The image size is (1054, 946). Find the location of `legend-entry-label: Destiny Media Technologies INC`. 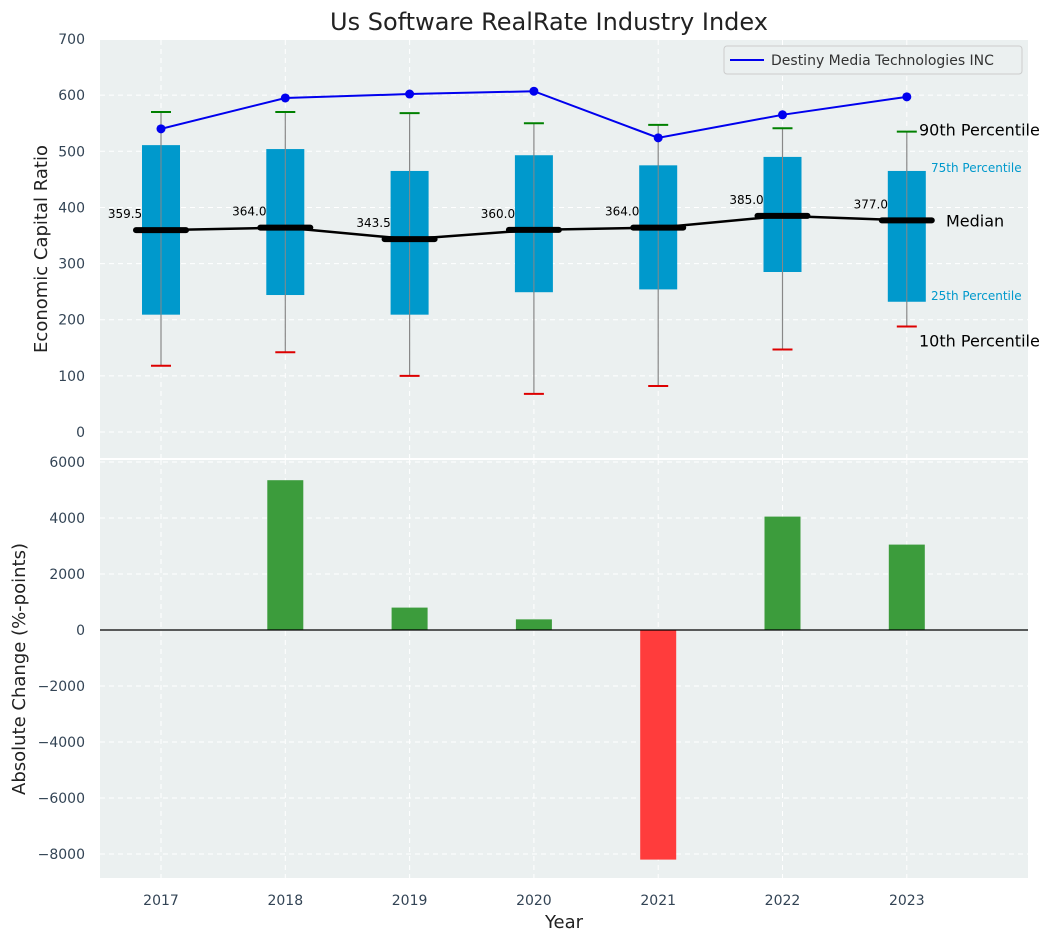

legend-entry-label: Destiny Media Technologies INC is located at coordinates (882, 61).